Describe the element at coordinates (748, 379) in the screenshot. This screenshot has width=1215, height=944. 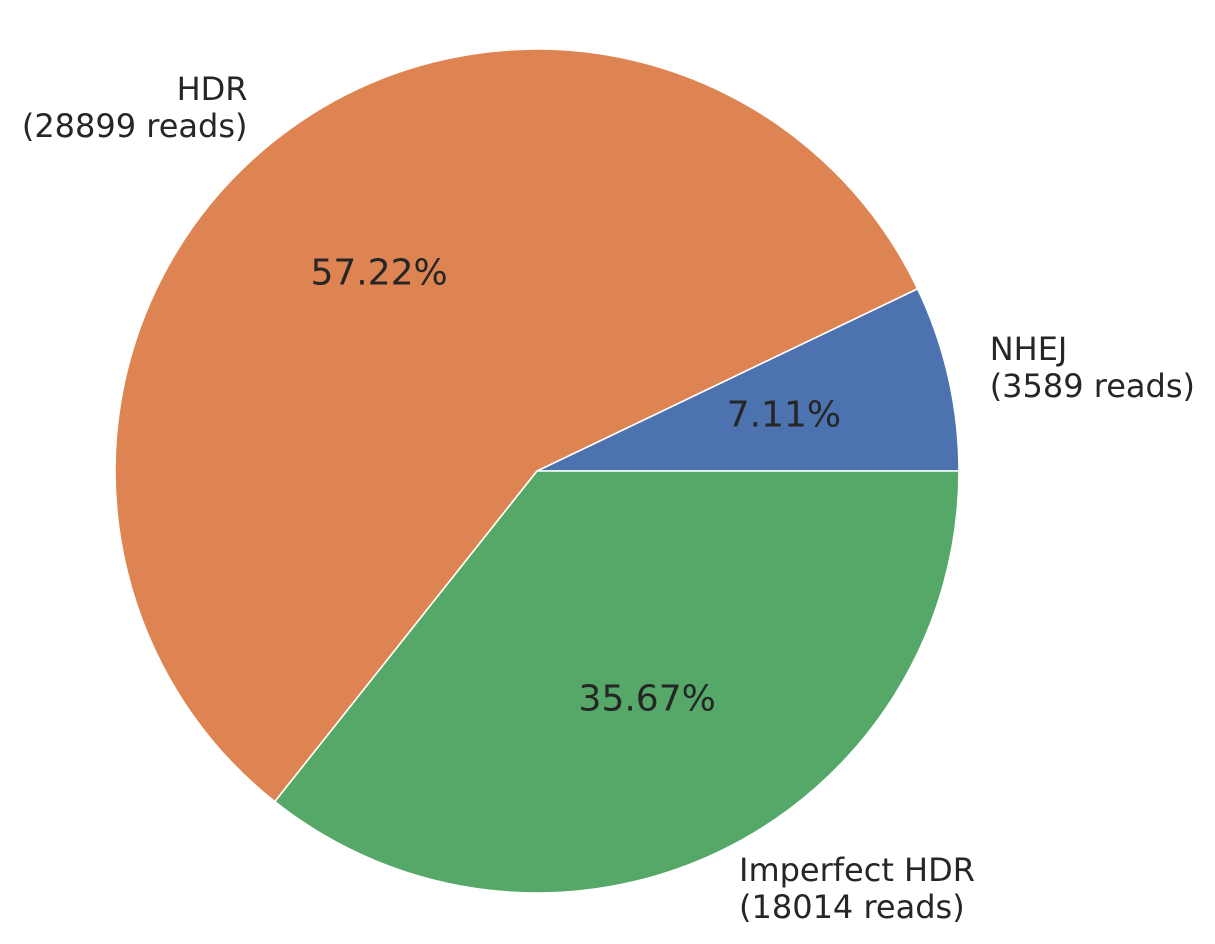
I see `pie-slice-nhej` at that location.